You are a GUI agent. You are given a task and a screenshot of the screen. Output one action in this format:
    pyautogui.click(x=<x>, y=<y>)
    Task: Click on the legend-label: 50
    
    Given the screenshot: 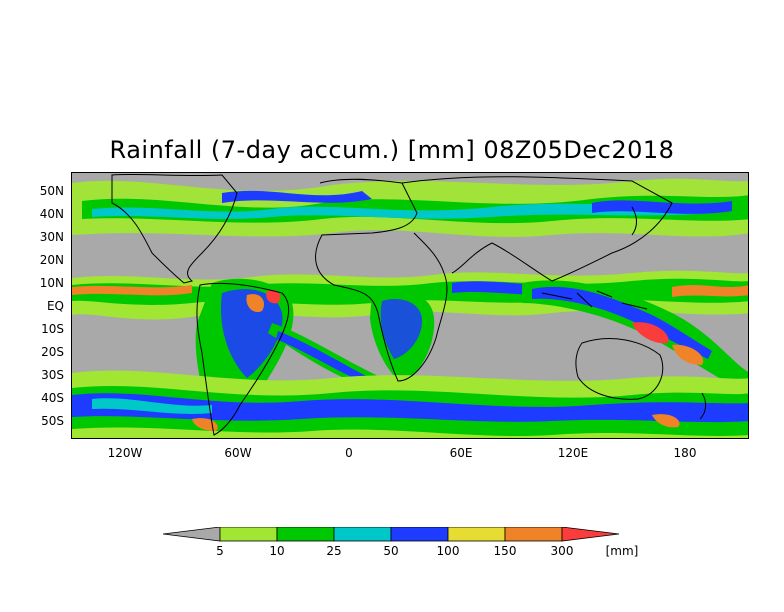 What is the action you would take?
    pyautogui.click(x=391, y=551)
    